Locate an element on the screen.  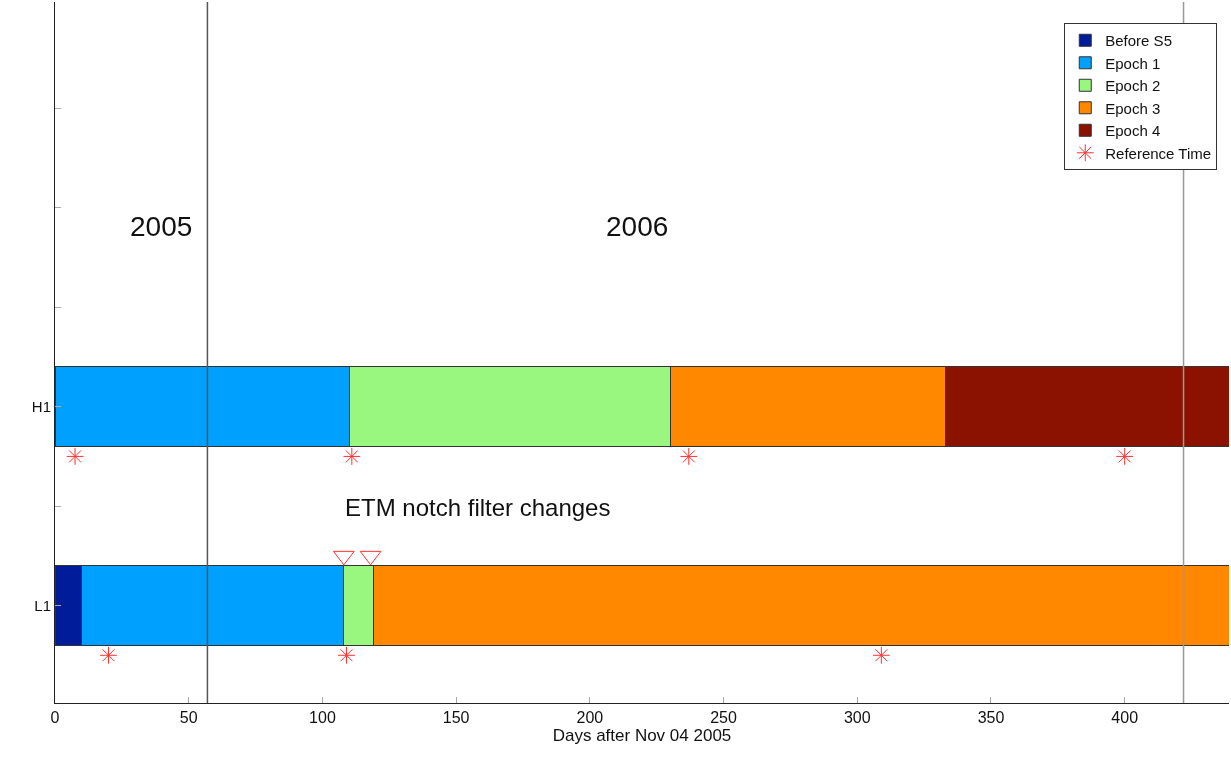
annotation: 2005 is located at coordinates (161, 226).